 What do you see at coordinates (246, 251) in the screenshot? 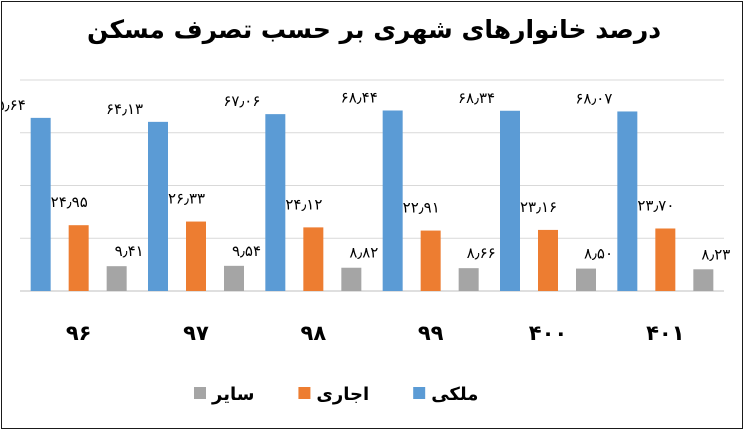
I see `data-label-2-1: ۹٫۵۴` at bounding box center [246, 251].